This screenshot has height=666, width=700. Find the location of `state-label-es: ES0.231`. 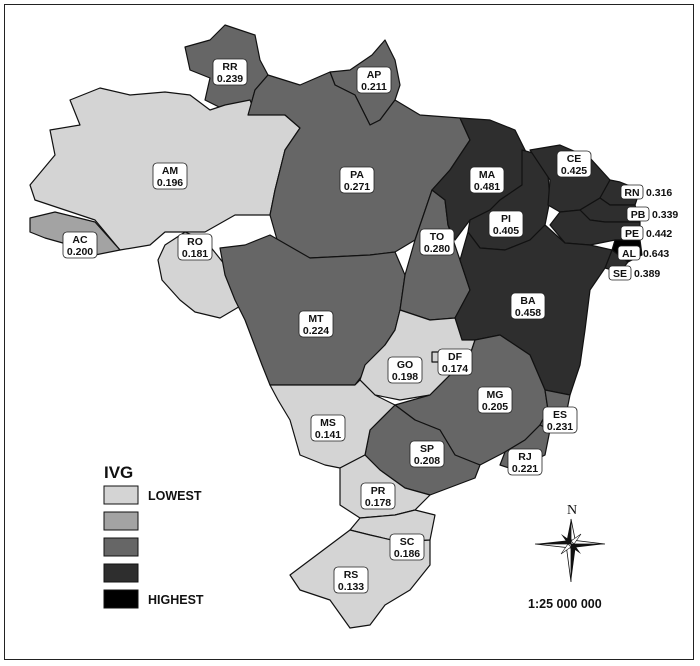

state-label-es: ES0.231 is located at coordinates (560, 420).